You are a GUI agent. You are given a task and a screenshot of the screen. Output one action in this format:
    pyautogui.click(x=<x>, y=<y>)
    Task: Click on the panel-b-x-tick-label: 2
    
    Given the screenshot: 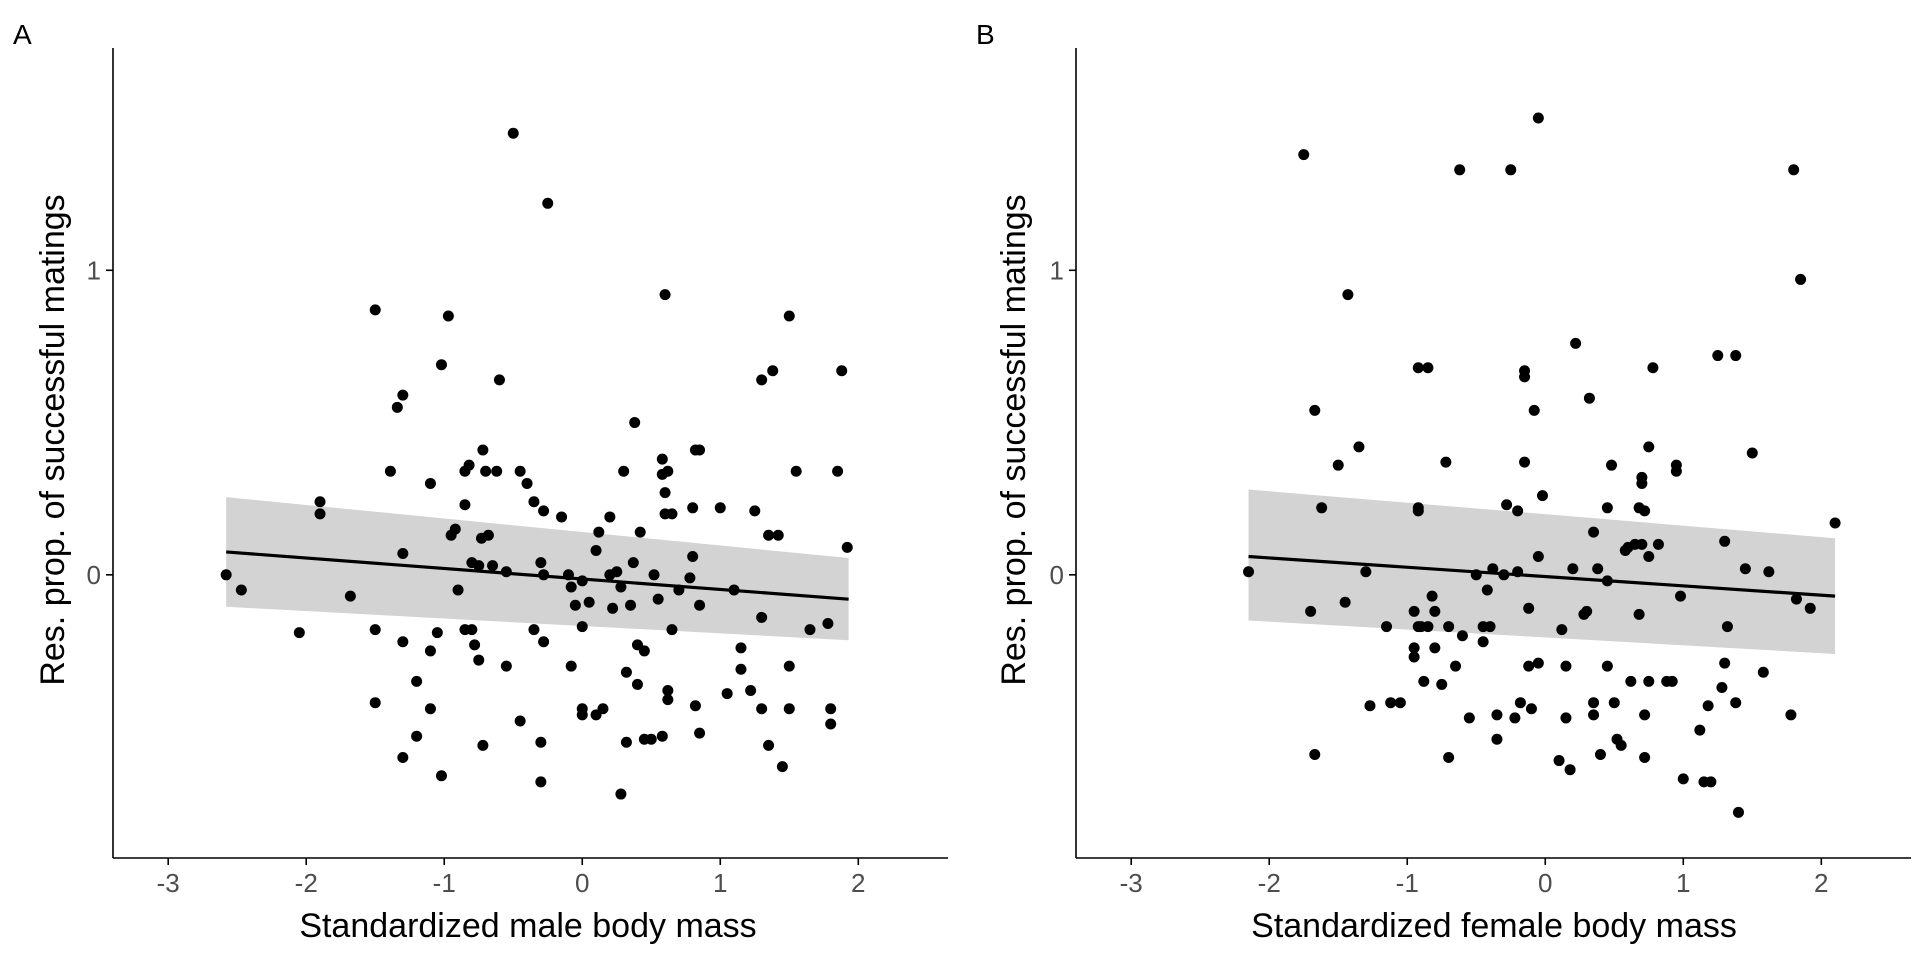 What is the action you would take?
    pyautogui.click(x=1821, y=883)
    